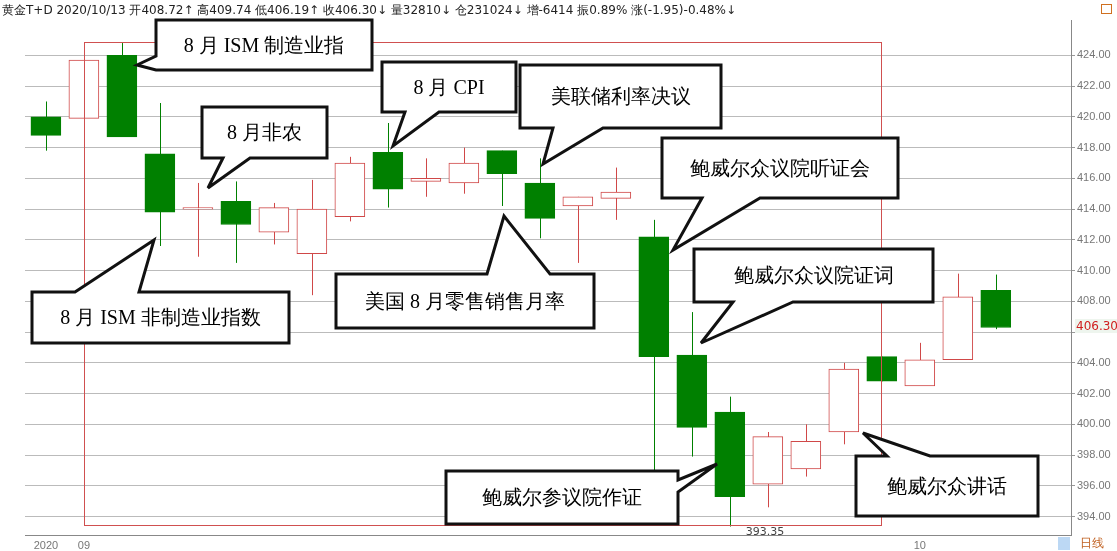 Image resolution: width=1117 pixels, height=551 pixels. Describe the element at coordinates (813, 275) in the screenshot. I see `annotation: 鲍威尔众议院证词` at that location.